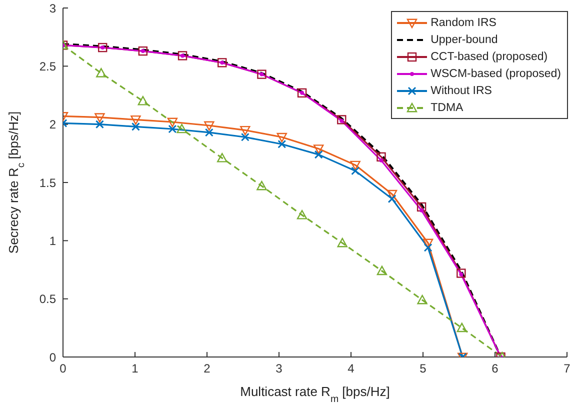 Image resolution: width=581 pixels, height=410 pixels. I want to click on x-tick-label: 0, so click(63, 369).